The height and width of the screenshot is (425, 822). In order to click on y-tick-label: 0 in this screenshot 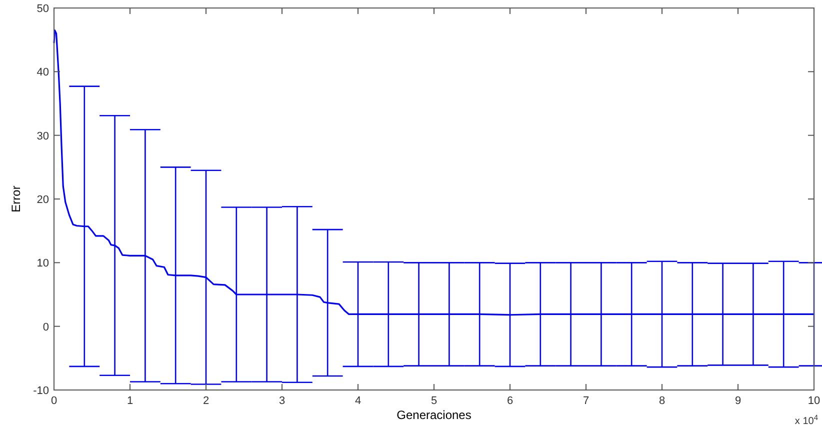, I will do `click(45, 327)`.